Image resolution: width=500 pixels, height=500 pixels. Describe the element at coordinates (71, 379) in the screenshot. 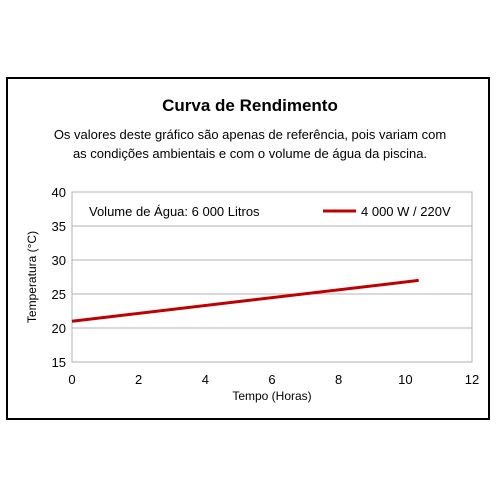

I see `x-tick-label: 0` at that location.